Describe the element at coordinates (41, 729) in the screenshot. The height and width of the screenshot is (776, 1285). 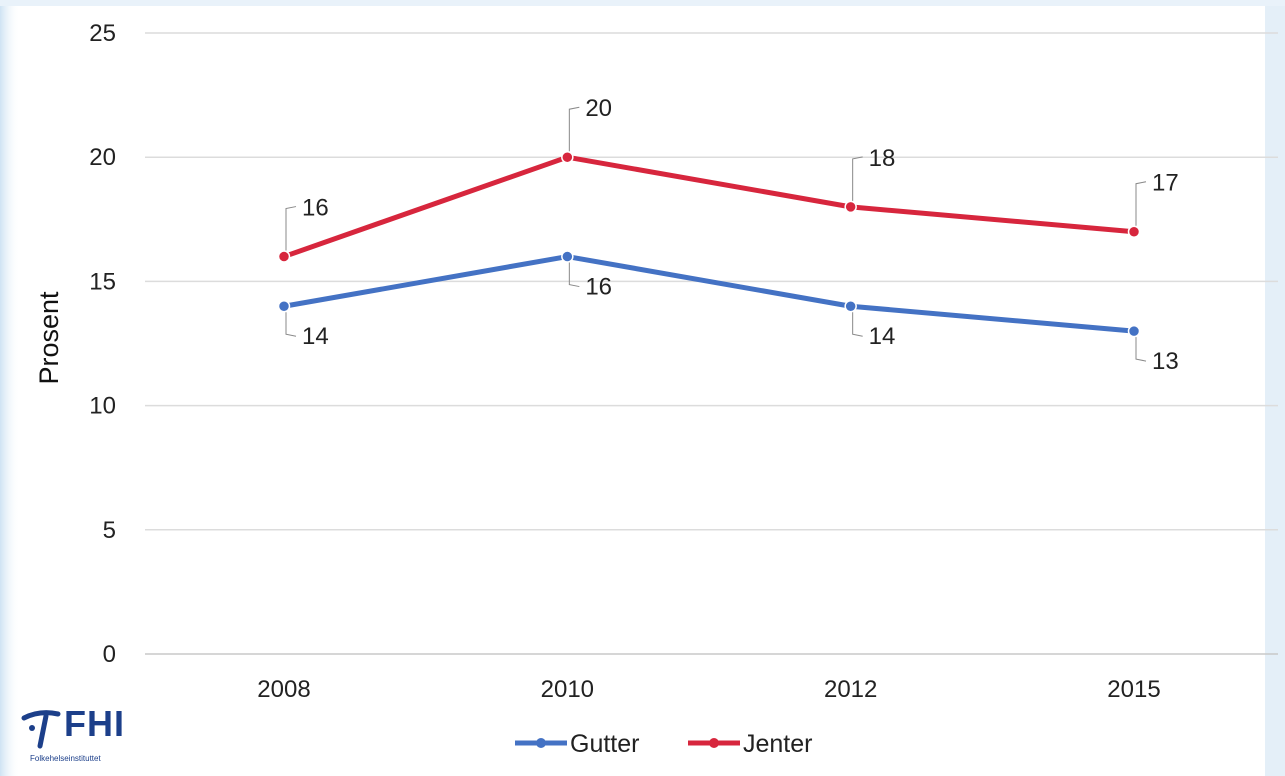
I see `fhi-logo-icon` at that location.